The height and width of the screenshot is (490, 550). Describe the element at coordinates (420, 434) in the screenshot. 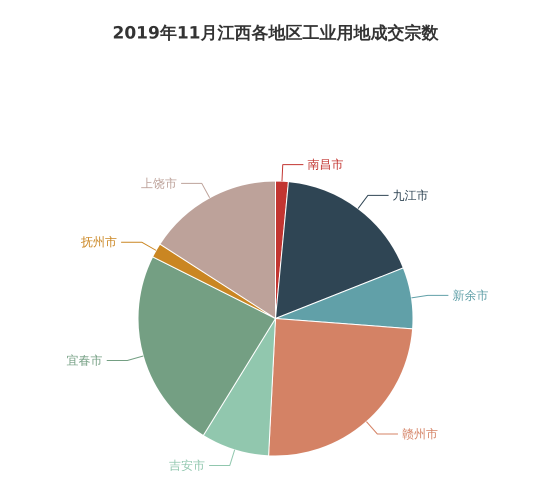

I see `slice-label: 赣州市` at that location.